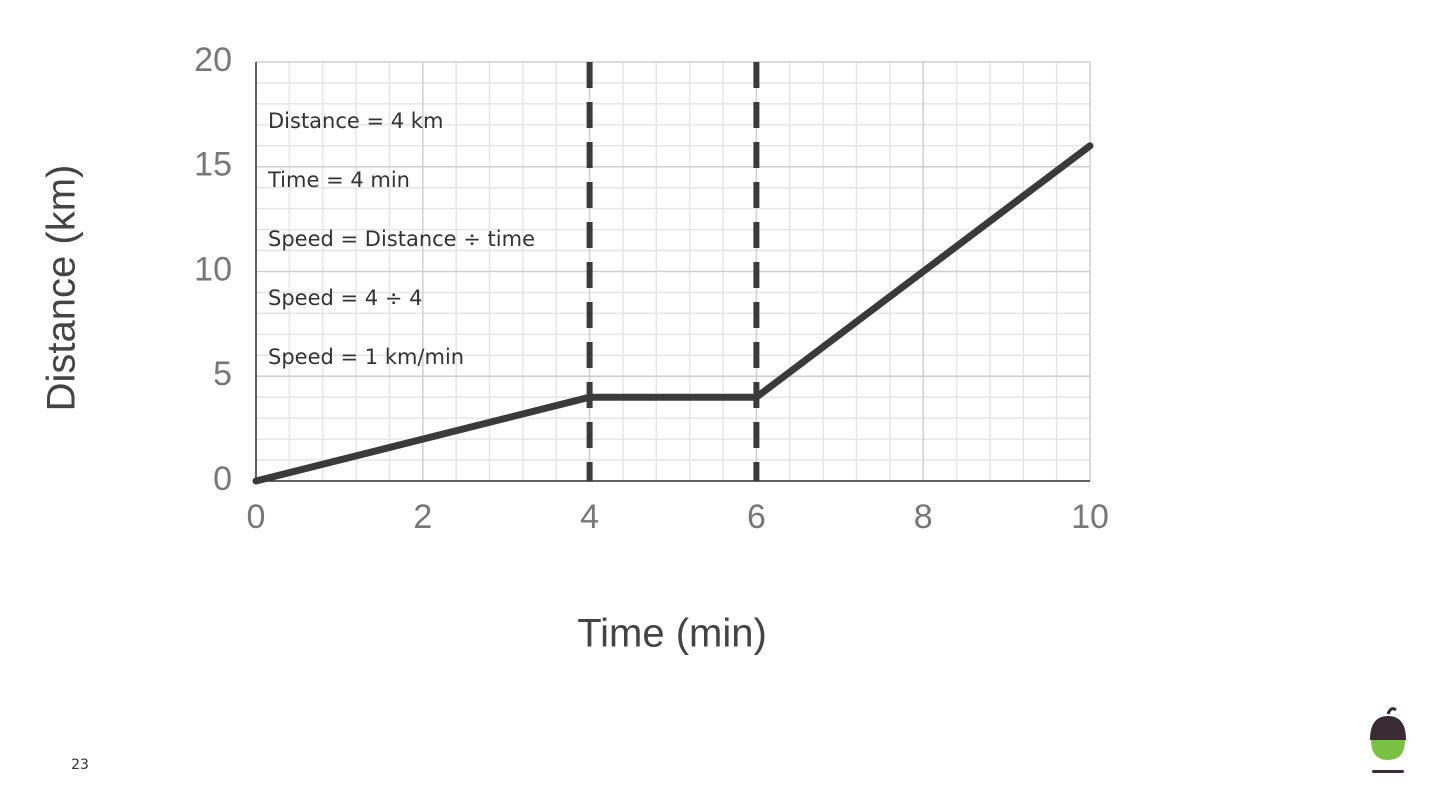 This screenshot has height=810, width=1440. I want to click on x-axis-title: Time (min), so click(672, 634).